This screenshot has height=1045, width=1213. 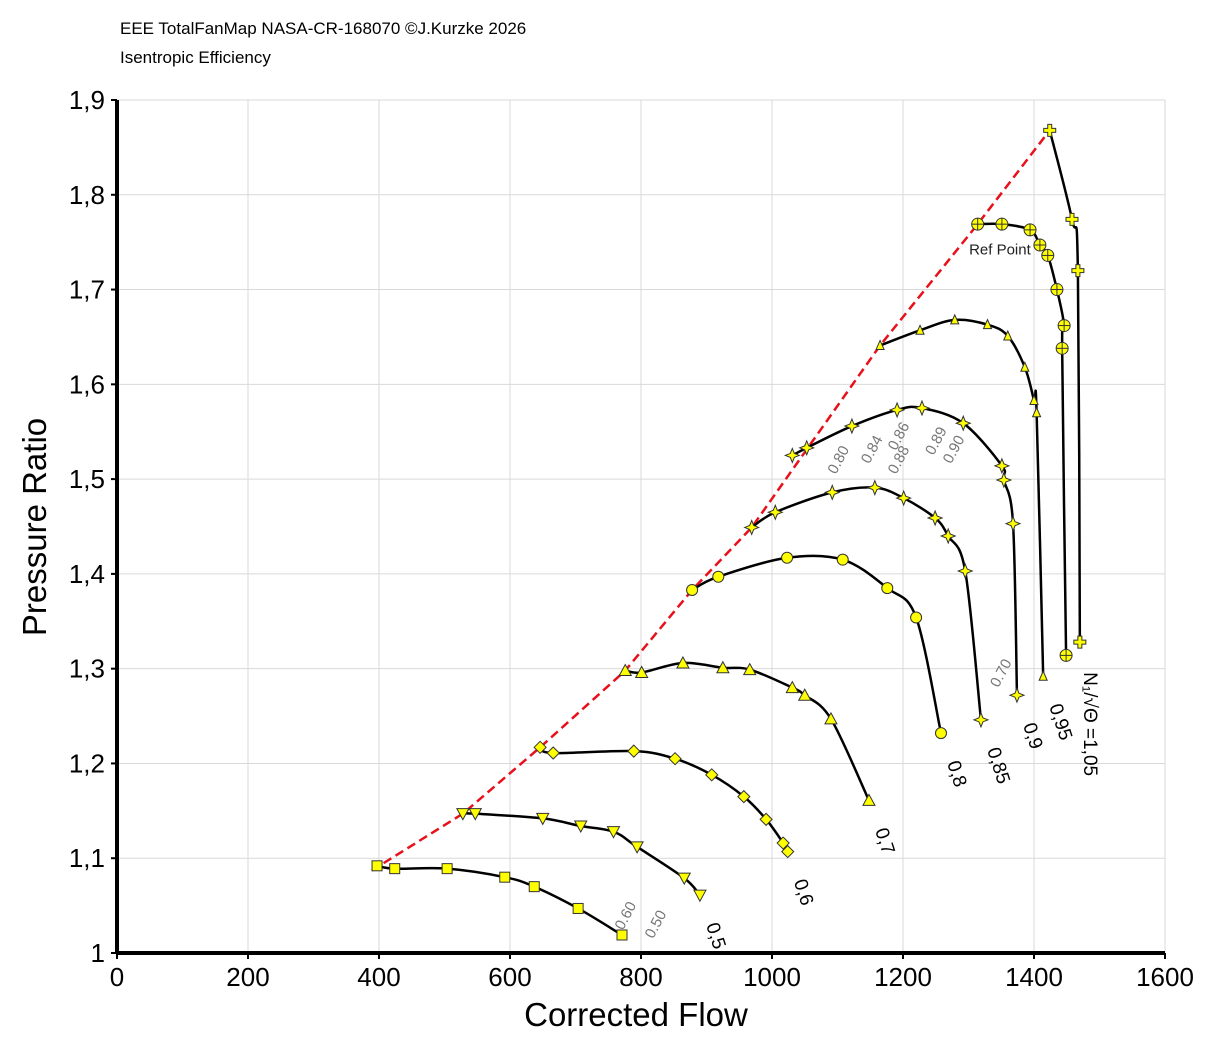 What do you see at coordinates (884, 841) in the screenshot?
I see `speed-label: 0,7` at bounding box center [884, 841].